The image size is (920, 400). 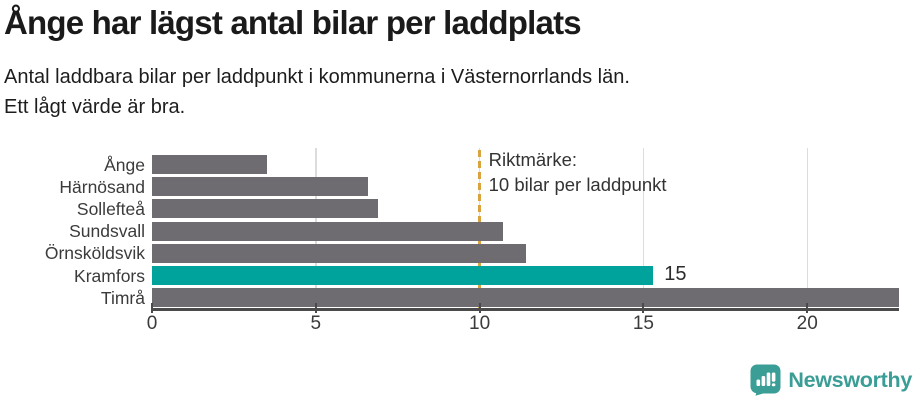 What do you see at coordinates (774, 385) in the screenshot?
I see `logo-exclamation-dot` at bounding box center [774, 385].